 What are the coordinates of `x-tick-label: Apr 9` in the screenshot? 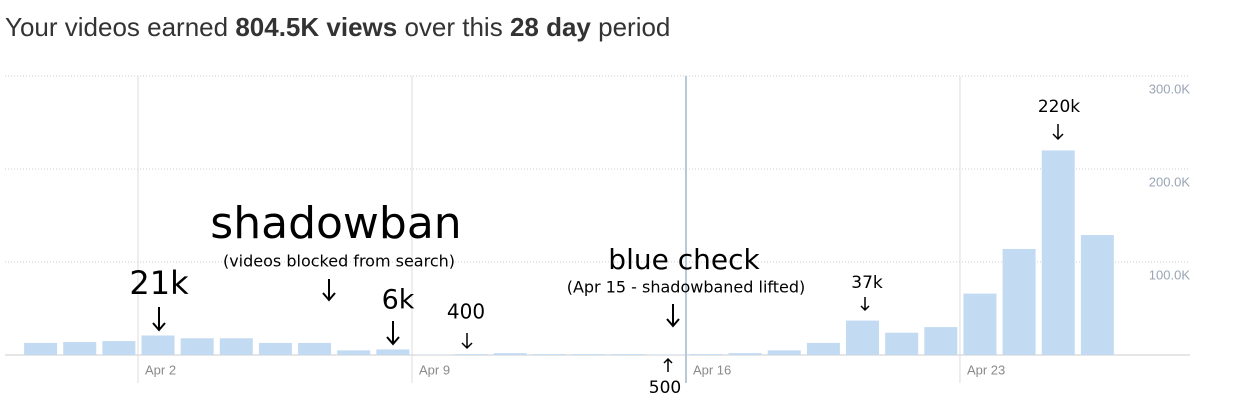 It's located at (434, 369).